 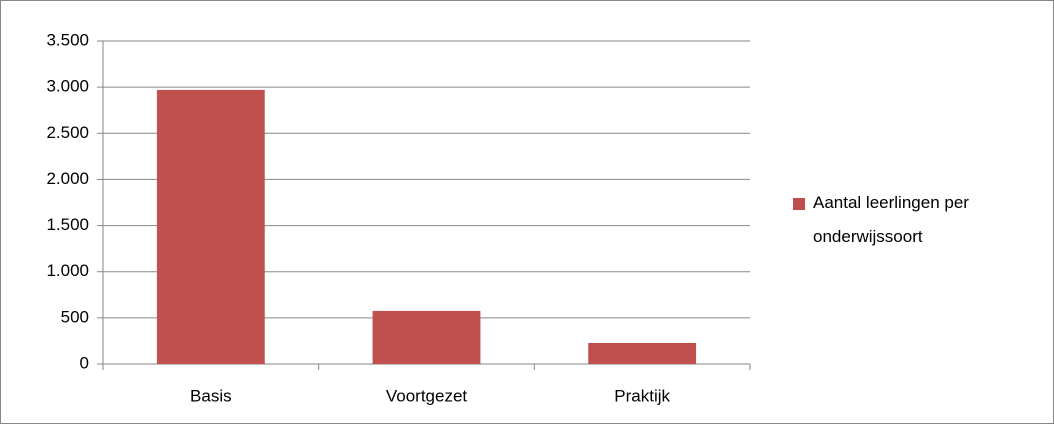 What do you see at coordinates (67, 86) in the screenshot?
I see `y-tick-label: 3.000` at bounding box center [67, 86].